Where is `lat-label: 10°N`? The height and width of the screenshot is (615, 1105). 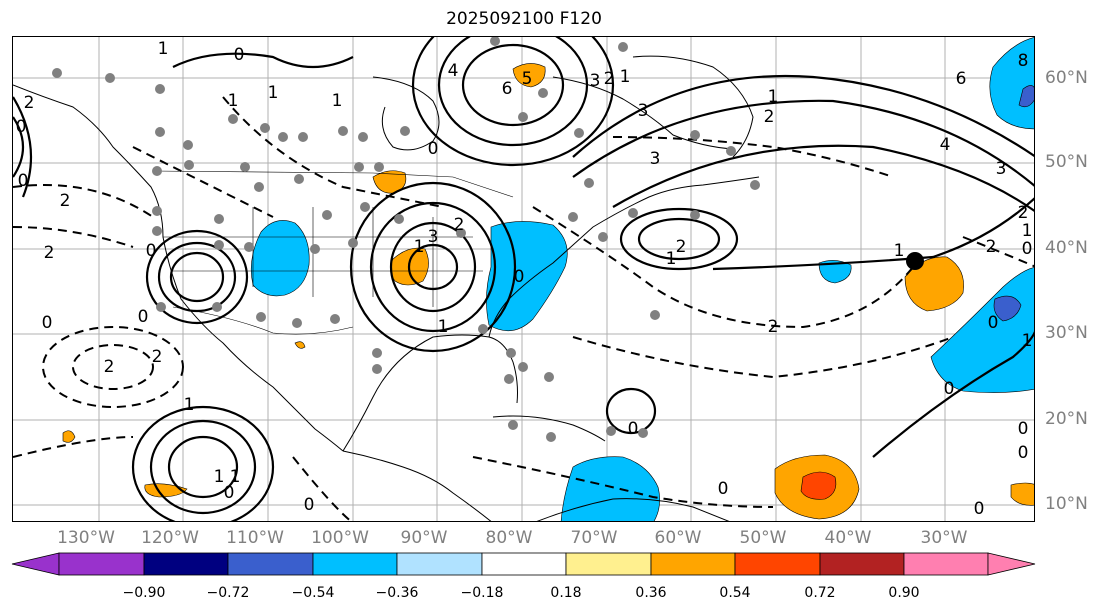 lat-label: 10°N is located at coordinates (1066, 504).